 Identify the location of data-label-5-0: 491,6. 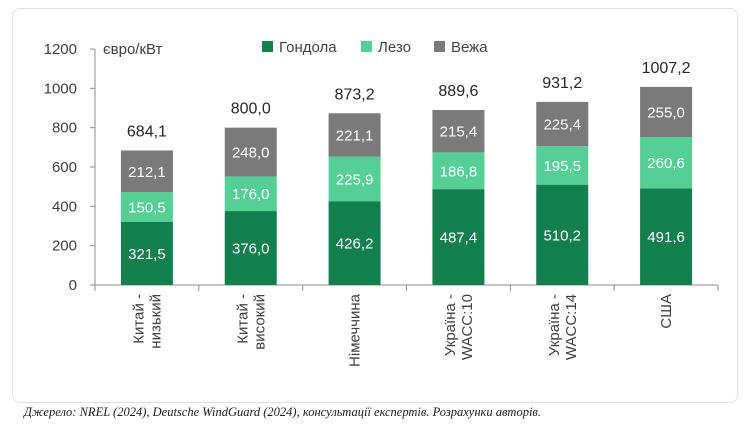
(666, 237).